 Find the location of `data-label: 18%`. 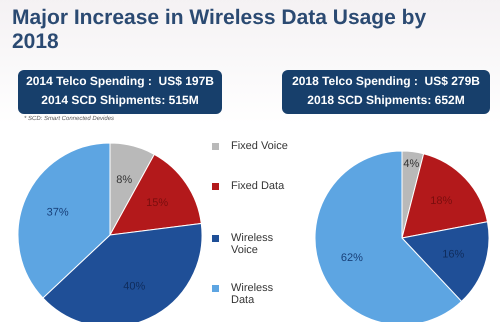

data-label: 18% is located at coordinates (441, 201).